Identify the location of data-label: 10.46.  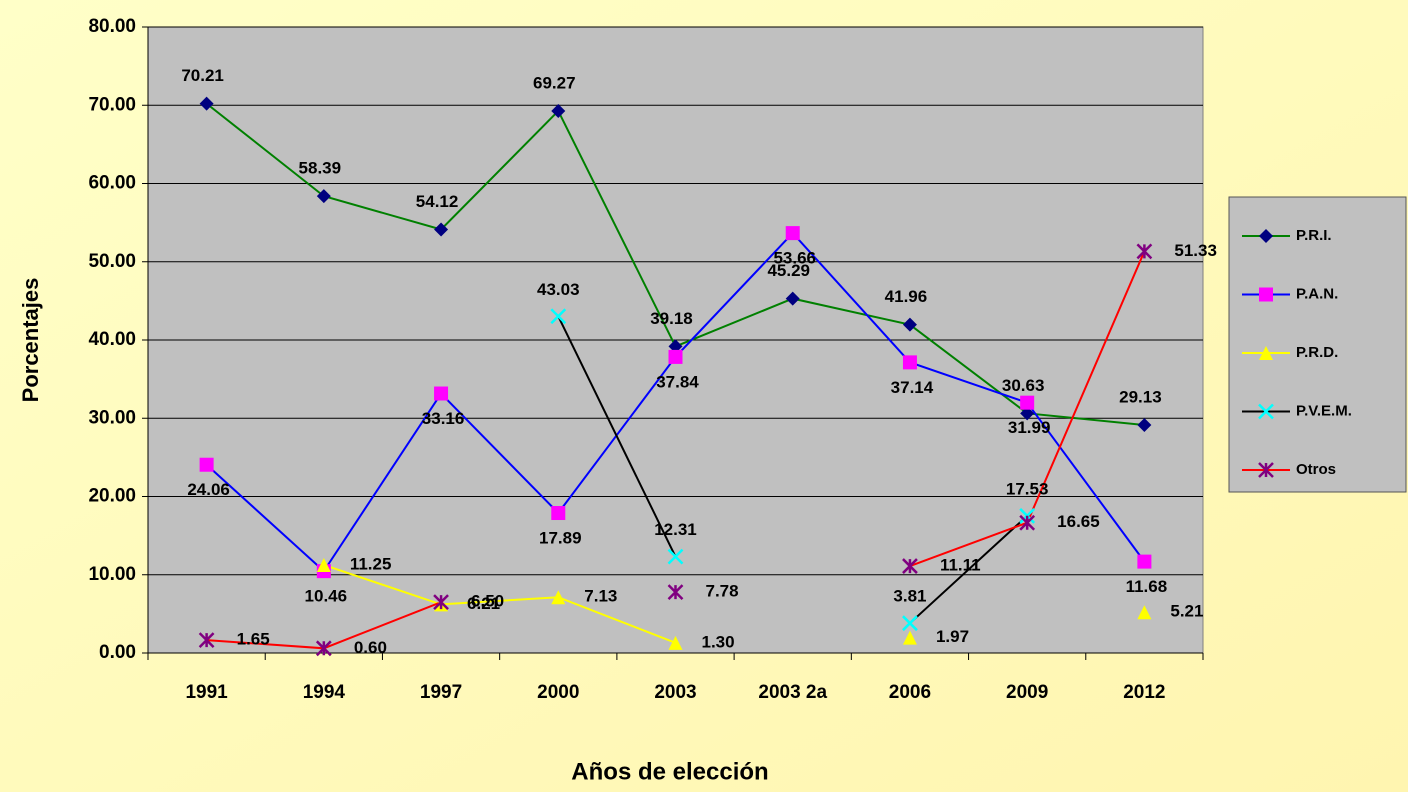
(326, 596).